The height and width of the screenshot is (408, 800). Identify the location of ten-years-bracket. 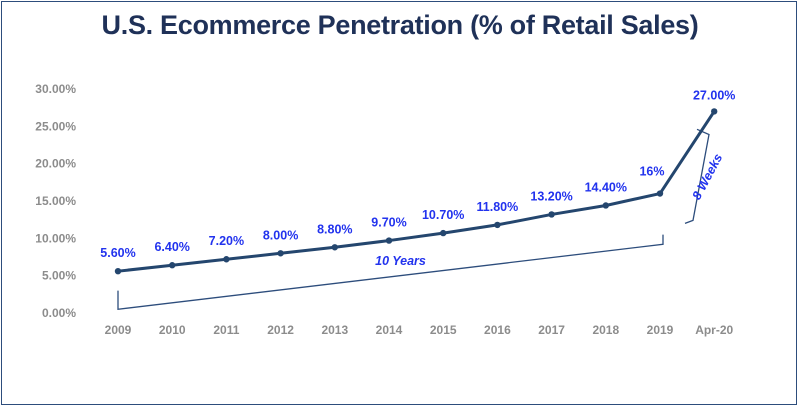
(390, 272).